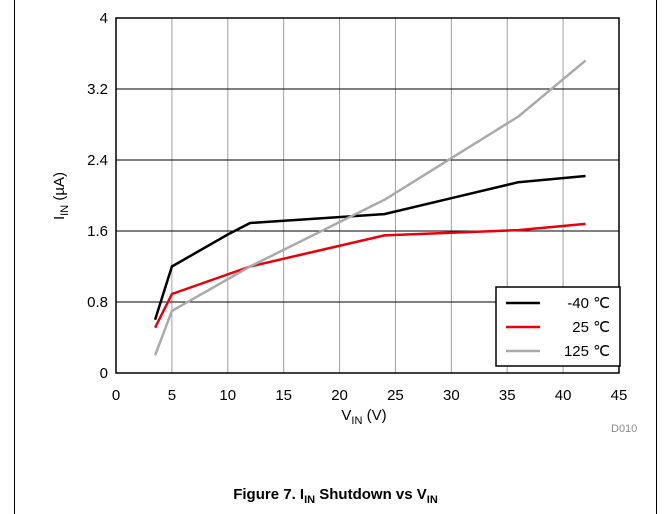  What do you see at coordinates (339, 395) in the screenshot?
I see `x-tick-label: 20` at bounding box center [339, 395].